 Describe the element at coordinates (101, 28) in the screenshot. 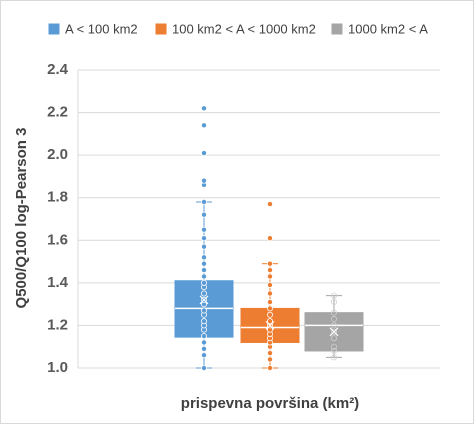

I see `legend-label: A < 100 km2` at that location.